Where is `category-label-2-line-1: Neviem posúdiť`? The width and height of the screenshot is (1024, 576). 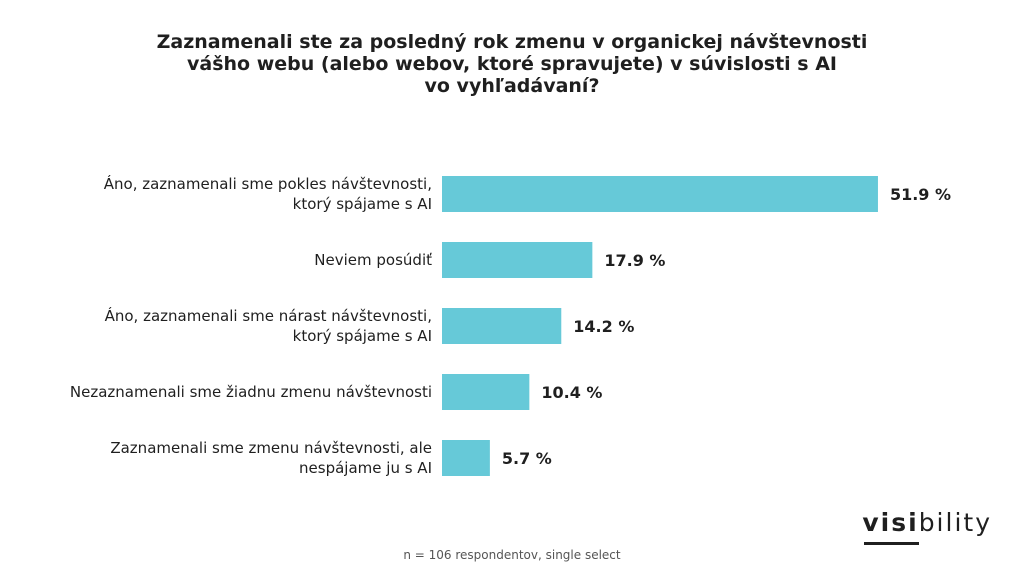 category-label-2-line-1: Neviem posúdiť is located at coordinates (373, 260).